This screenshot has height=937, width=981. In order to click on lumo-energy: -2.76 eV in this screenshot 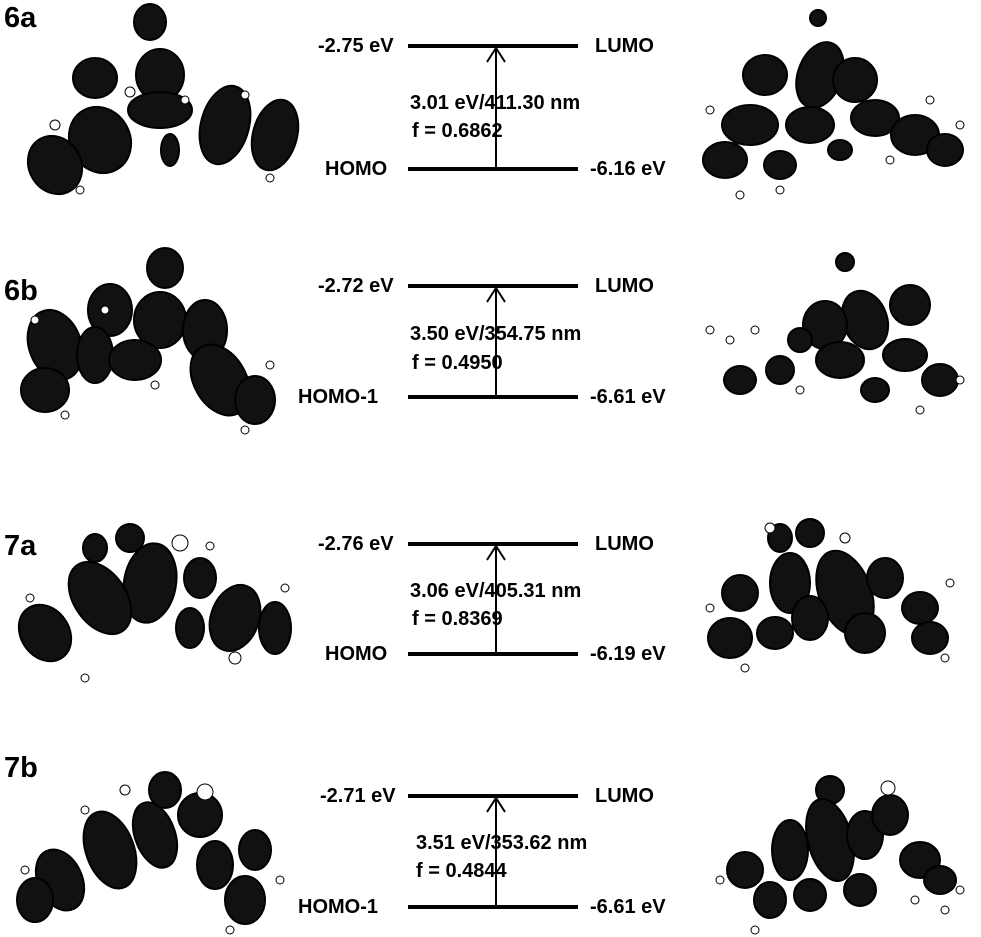, I will do `click(356, 544)`.